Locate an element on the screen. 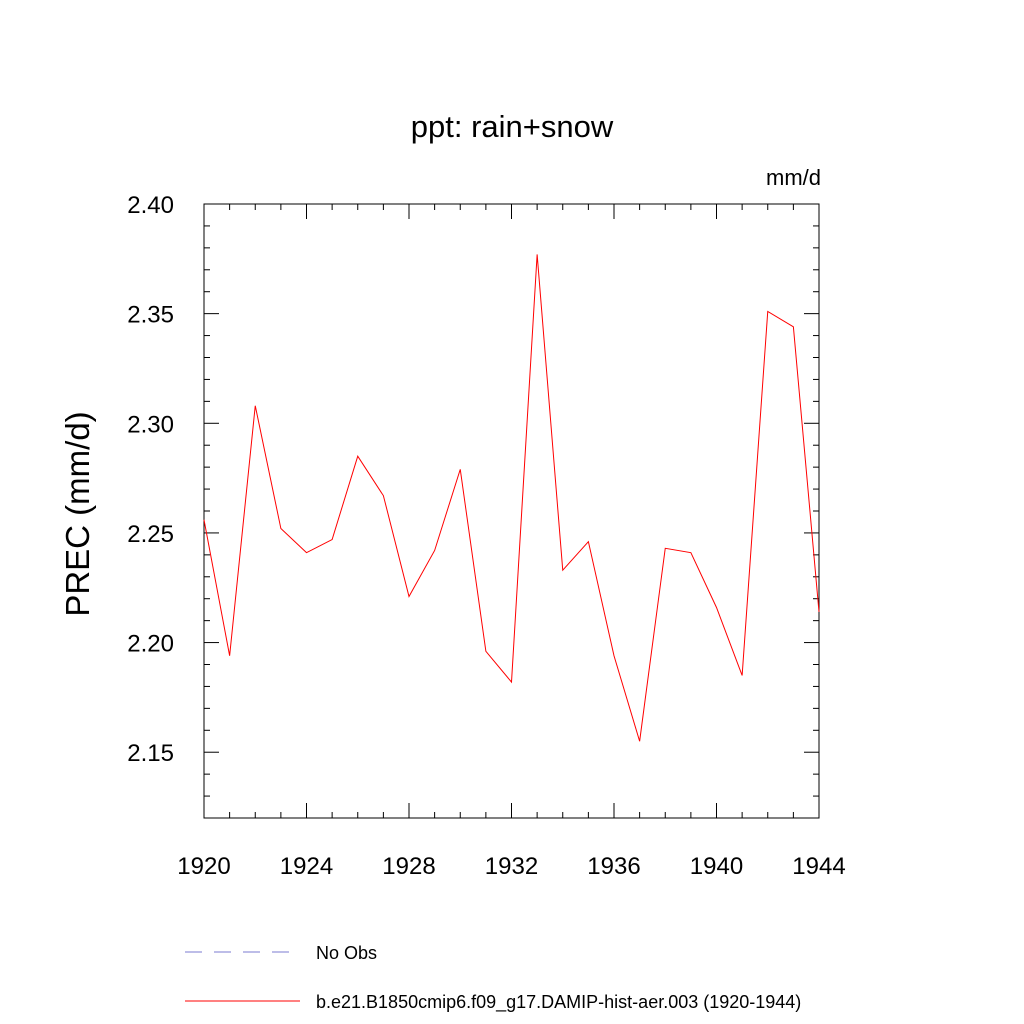  y-tick-label: 2.35 is located at coordinates (150, 315).